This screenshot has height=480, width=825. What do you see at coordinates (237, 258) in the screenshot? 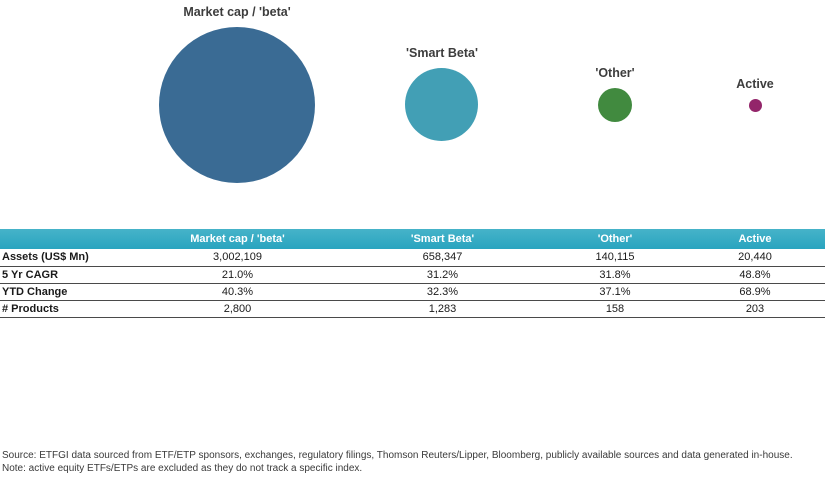
I see `table-cell: 3,002,109` at bounding box center [237, 258].